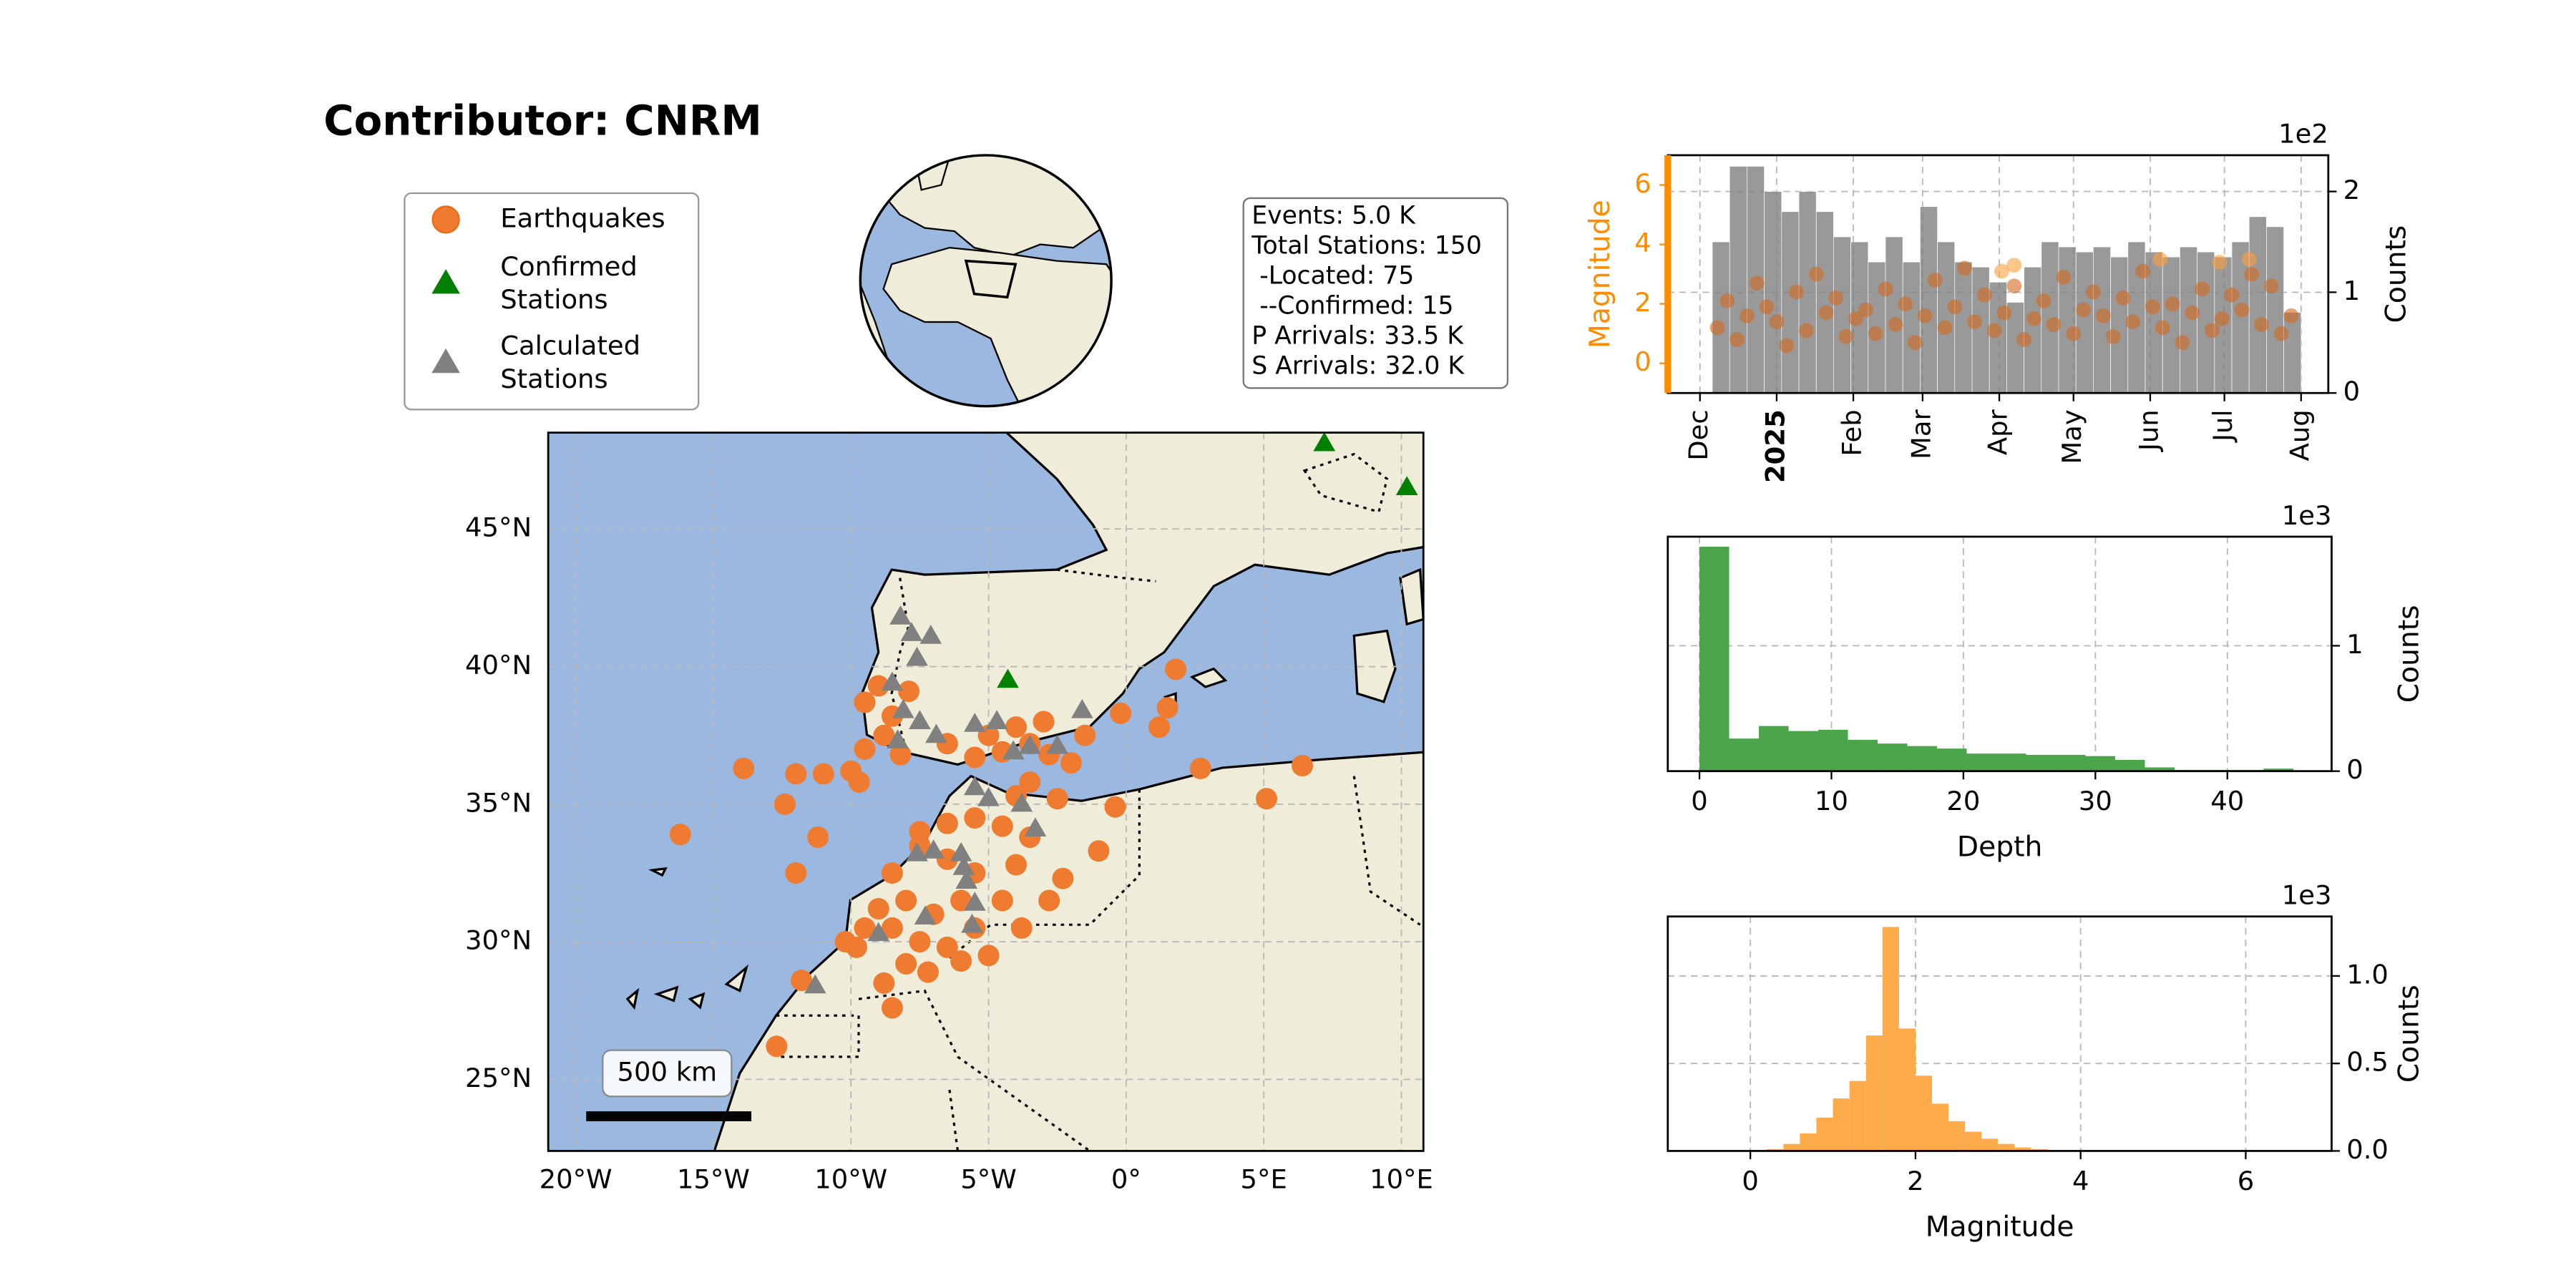 The height and width of the screenshot is (1288, 2576). I want to click on y-tick-label: 2, so click(1642, 302).